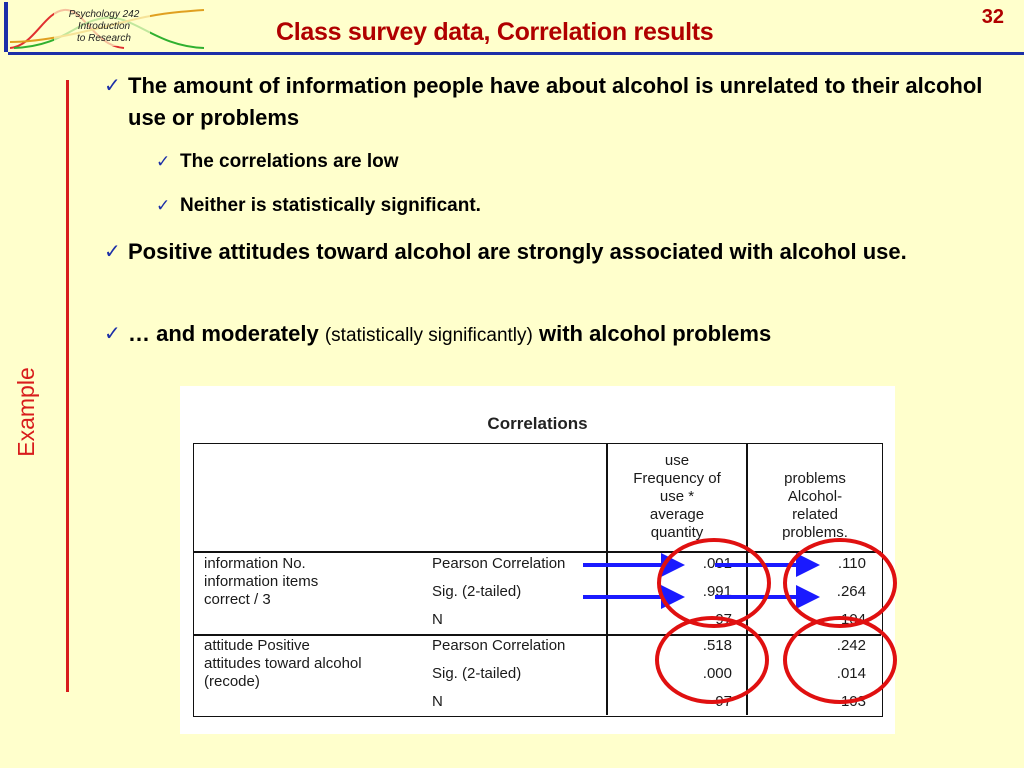  What do you see at coordinates (318, 206) in the screenshot?
I see `sub-bullet-item: ✓ Neither is statistically significant.` at bounding box center [318, 206].